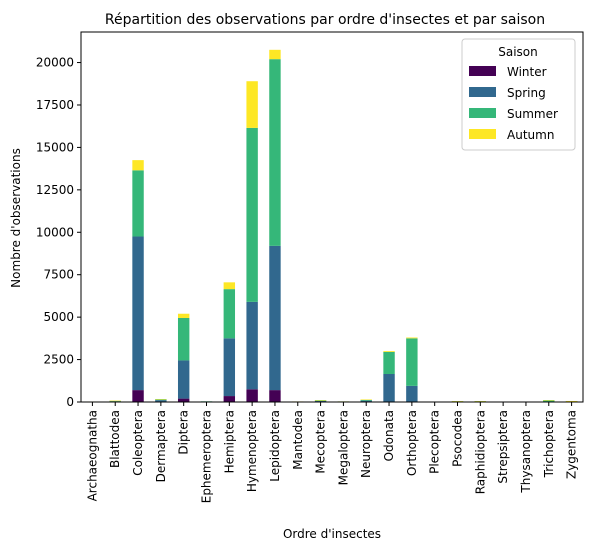 The height and width of the screenshot is (549, 602). I want to click on bar-segment-summer-mecoptera, so click(320, 400).